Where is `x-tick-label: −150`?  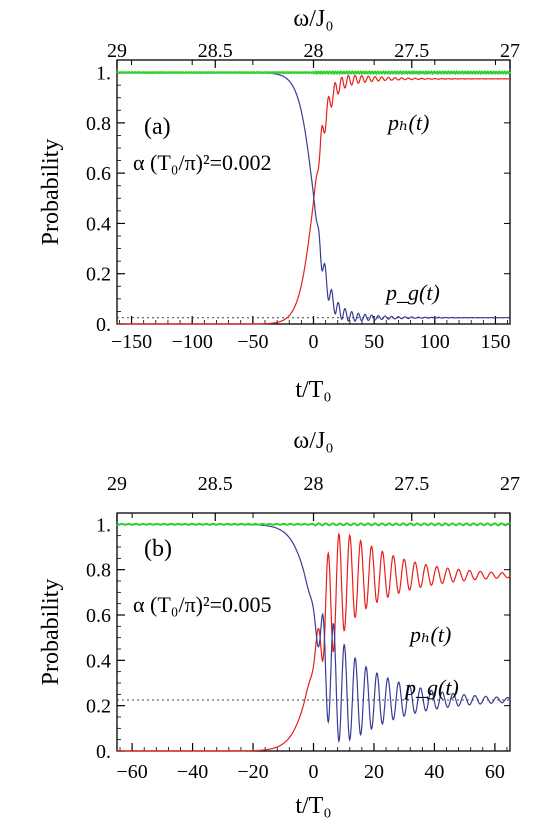
x-tick-label: −150 is located at coordinates (131, 342).